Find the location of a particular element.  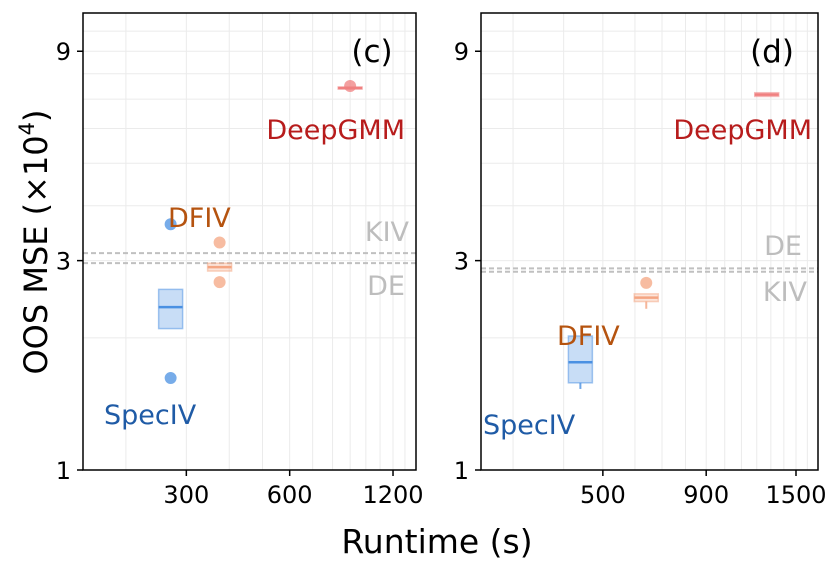

panel-c-xtick-label-300: 300 is located at coordinates (186, 495).